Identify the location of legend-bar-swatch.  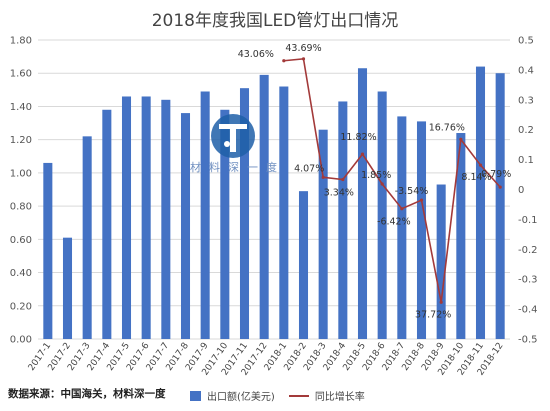
(195, 395).